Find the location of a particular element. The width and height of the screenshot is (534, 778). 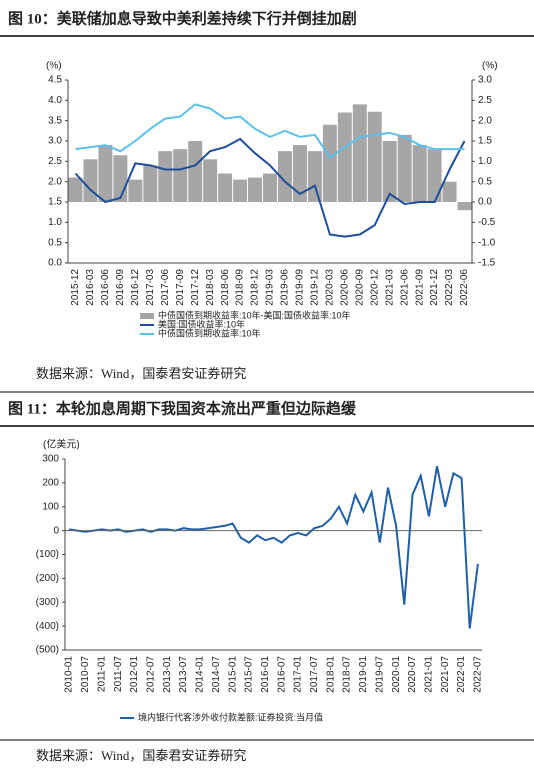

x-tick-label: 2021-09 is located at coordinates (419, 287).